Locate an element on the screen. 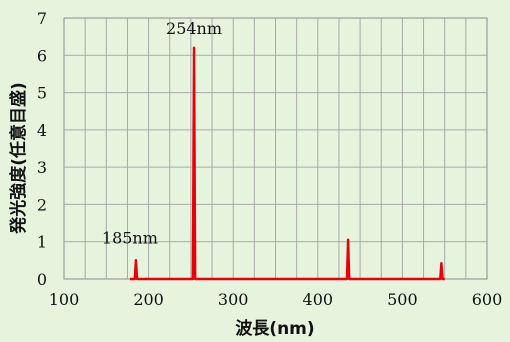  x-tick-label: 300 is located at coordinates (233, 299).